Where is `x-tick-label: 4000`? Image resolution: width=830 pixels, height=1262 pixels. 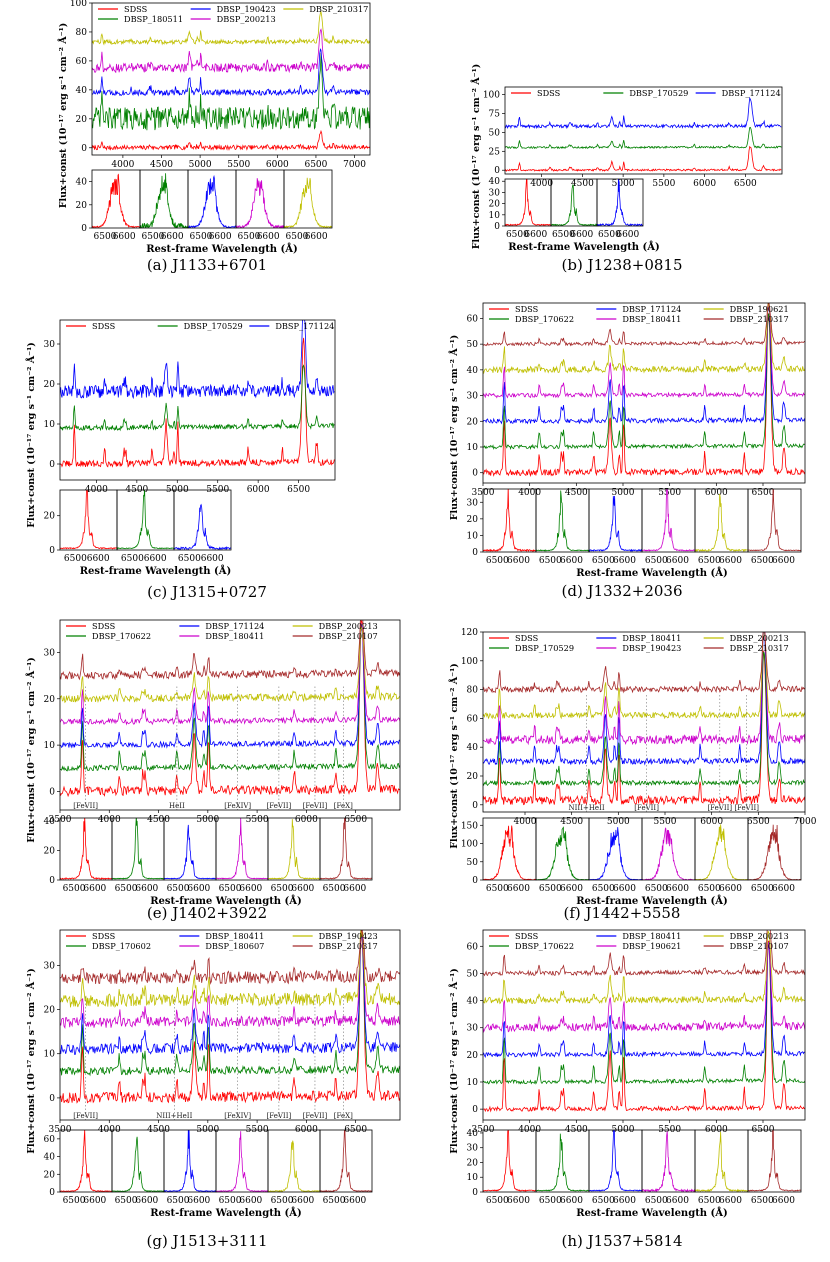
x-tick-label: 4000 is located at coordinates (525, 822).